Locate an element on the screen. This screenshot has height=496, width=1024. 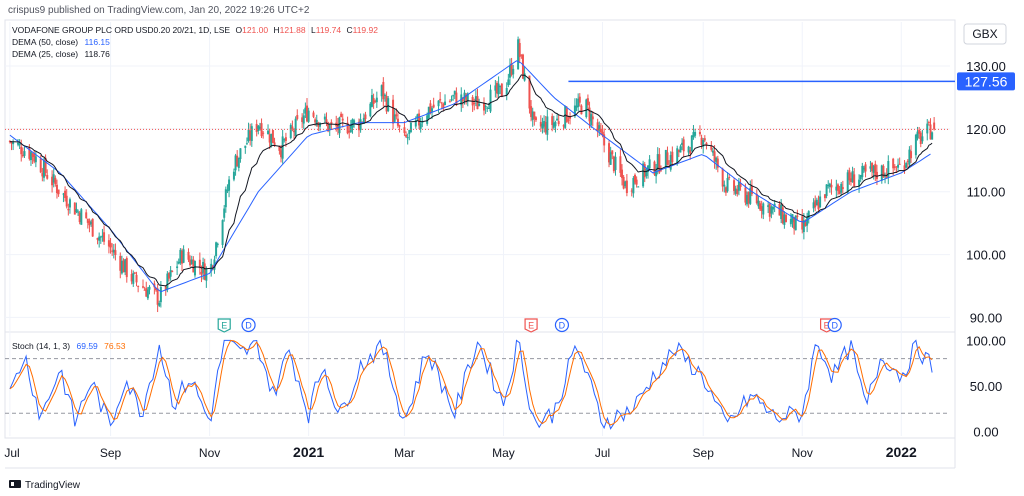
currency-box is located at coordinates (985, 34).